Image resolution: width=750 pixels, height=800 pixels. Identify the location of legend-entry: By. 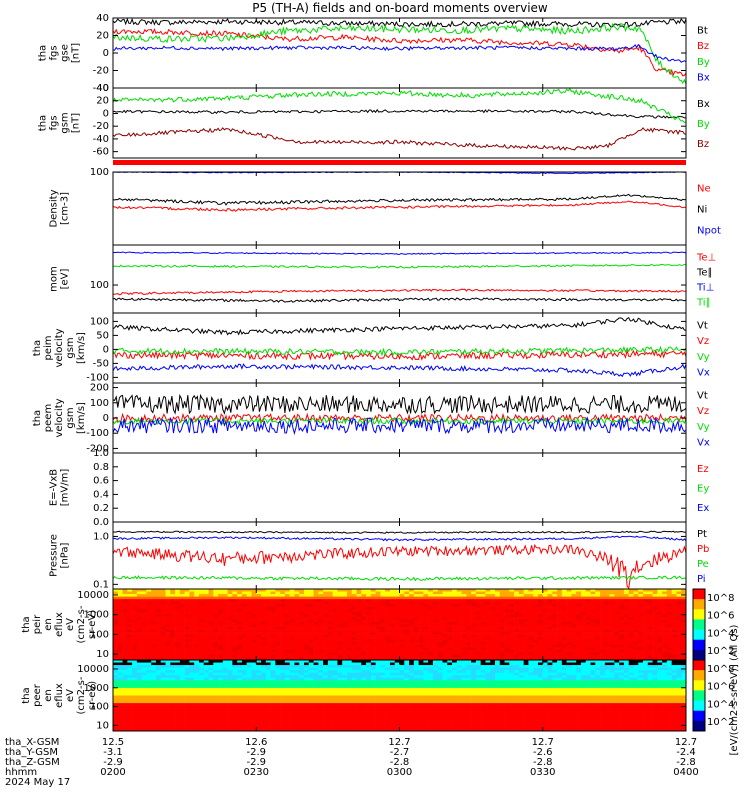
(703, 62).